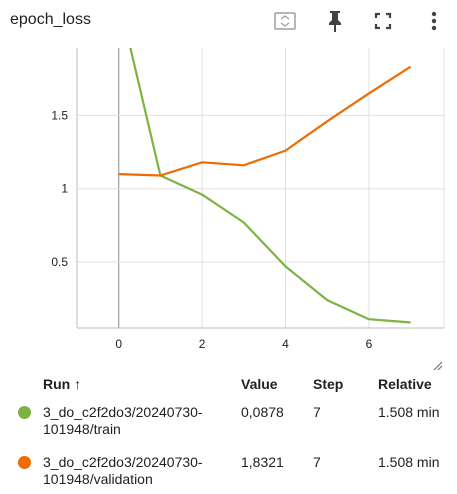 The width and height of the screenshot is (457, 494). What do you see at coordinates (123, 420) in the screenshot?
I see `run-name: 3_do_c2f2do3/20240730-101948/train` at bounding box center [123, 420].